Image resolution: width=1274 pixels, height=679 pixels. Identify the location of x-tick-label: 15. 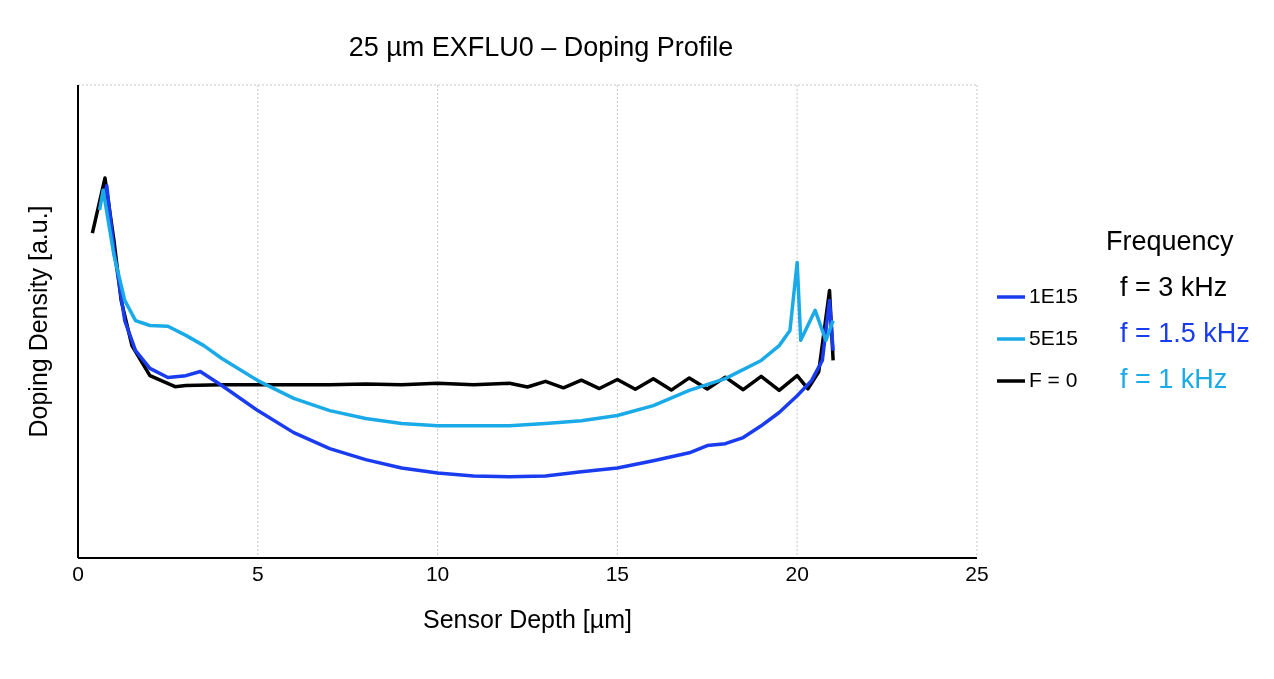
(617, 573).